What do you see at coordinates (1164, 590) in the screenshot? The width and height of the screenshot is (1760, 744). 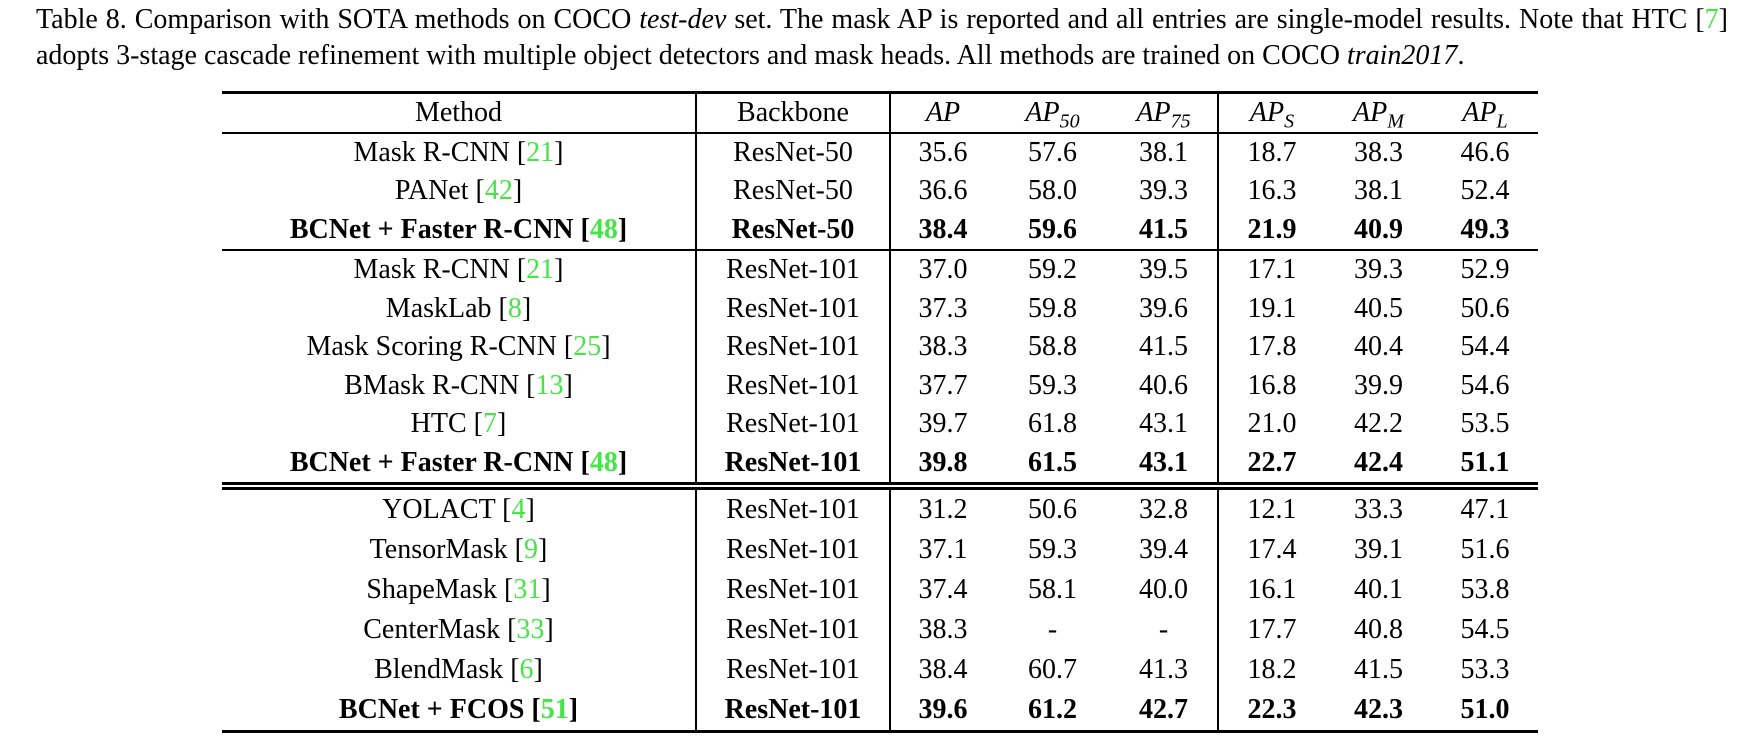 I see `metric-cell: 40.0` at bounding box center [1164, 590].